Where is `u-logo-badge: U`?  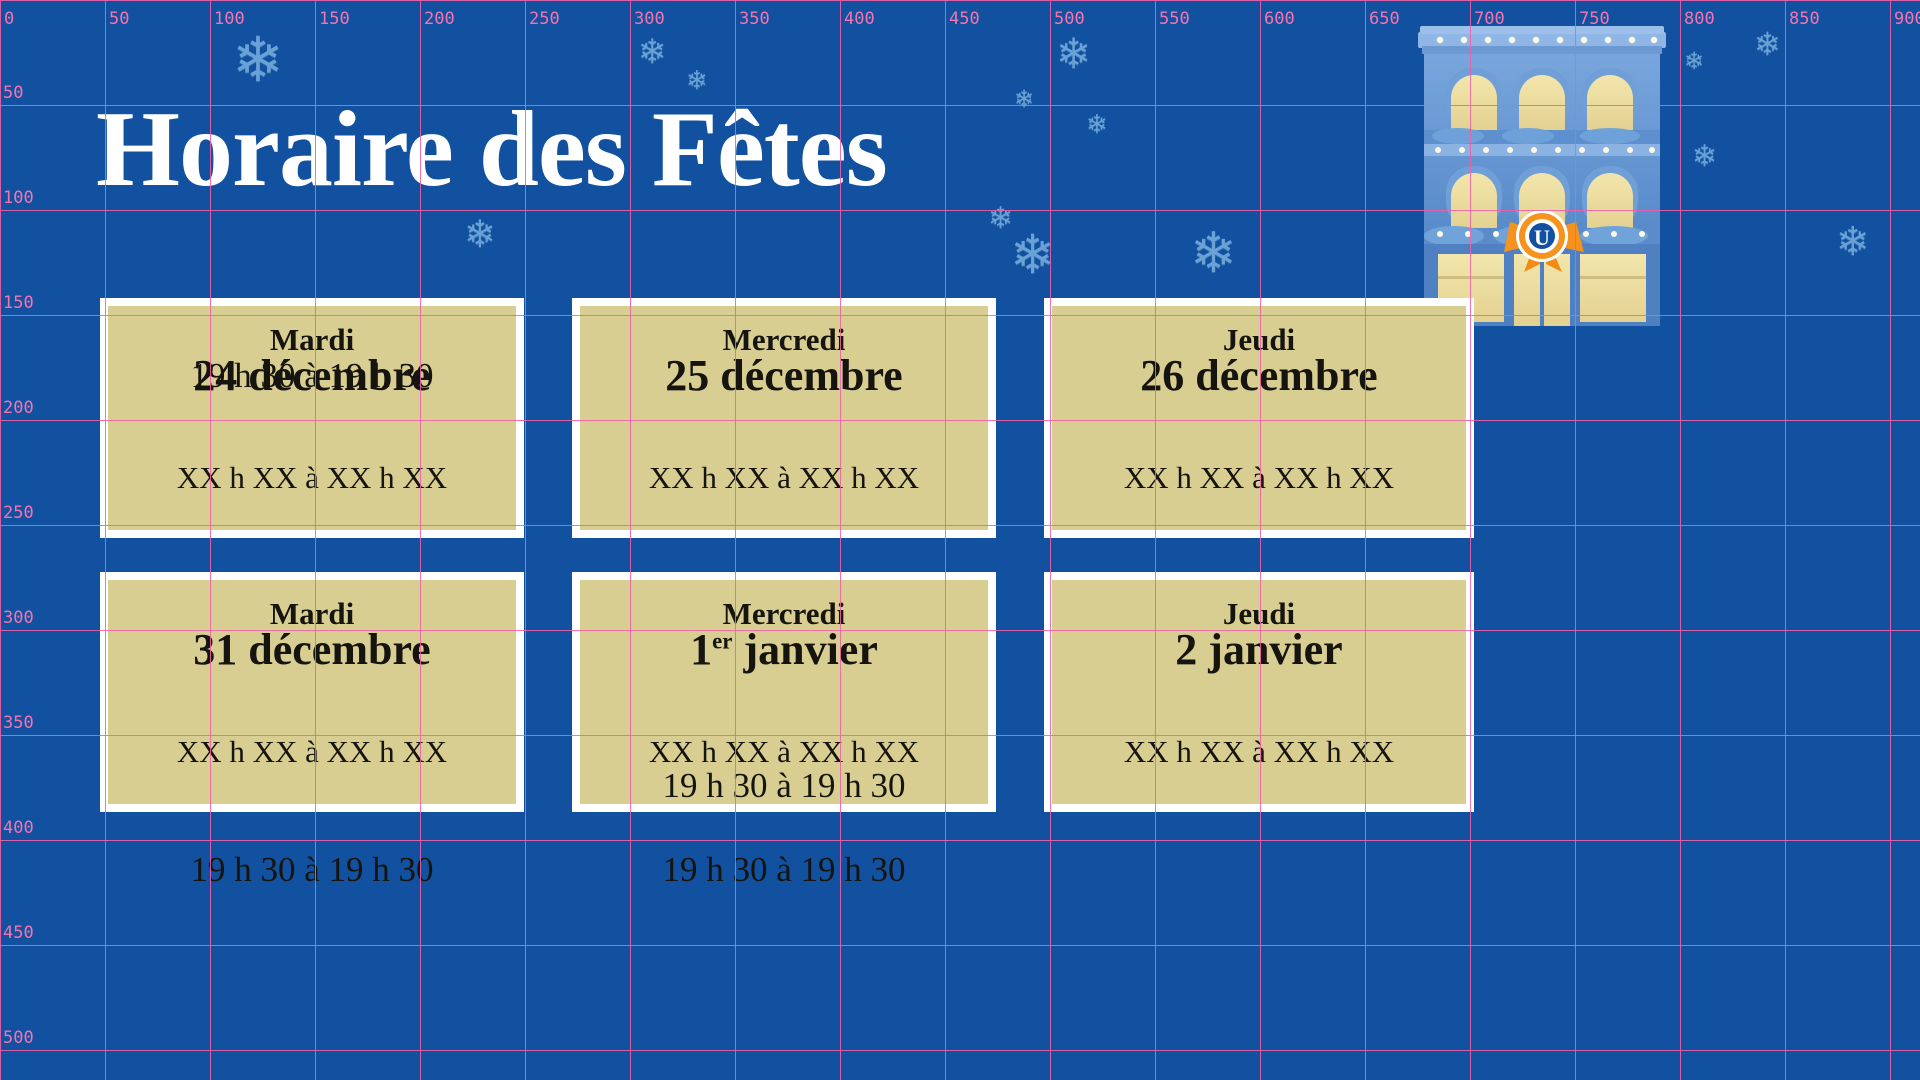 u-logo-badge: U is located at coordinates (1542, 236).